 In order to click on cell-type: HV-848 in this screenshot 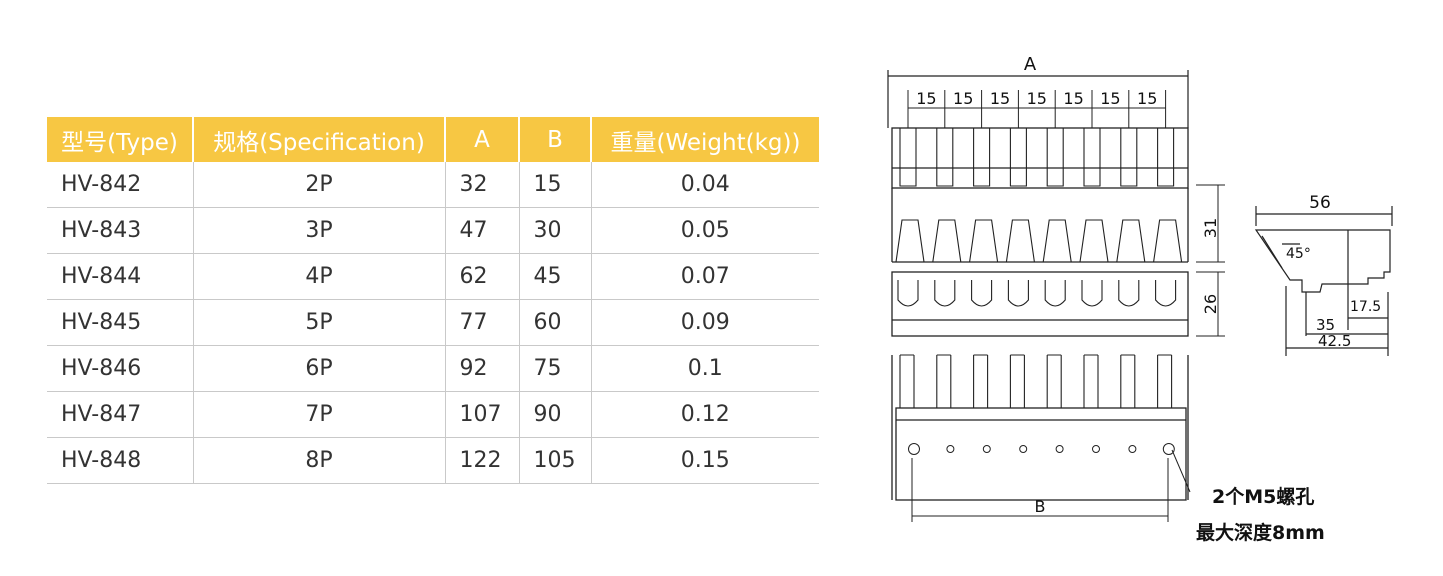, I will do `click(120, 460)`.